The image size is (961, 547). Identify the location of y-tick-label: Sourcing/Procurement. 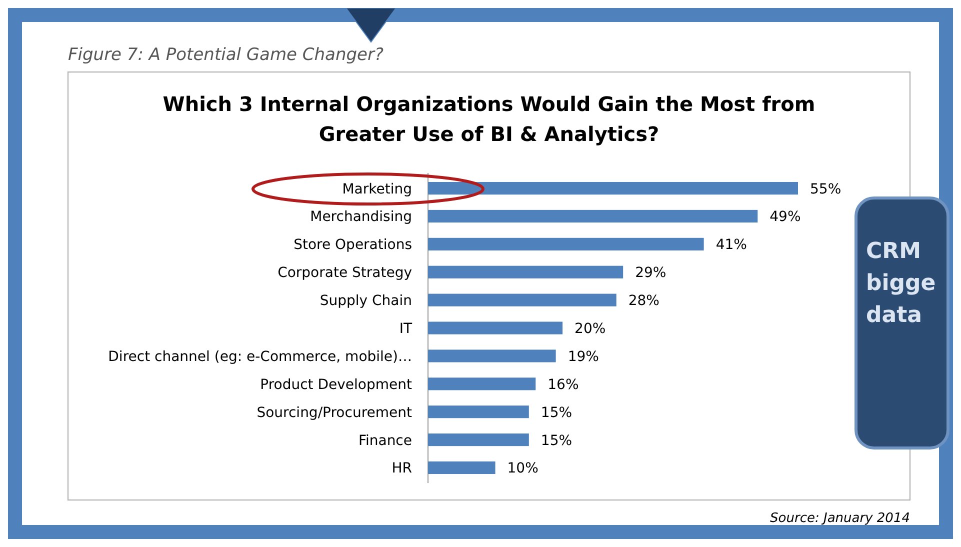
(334, 412).